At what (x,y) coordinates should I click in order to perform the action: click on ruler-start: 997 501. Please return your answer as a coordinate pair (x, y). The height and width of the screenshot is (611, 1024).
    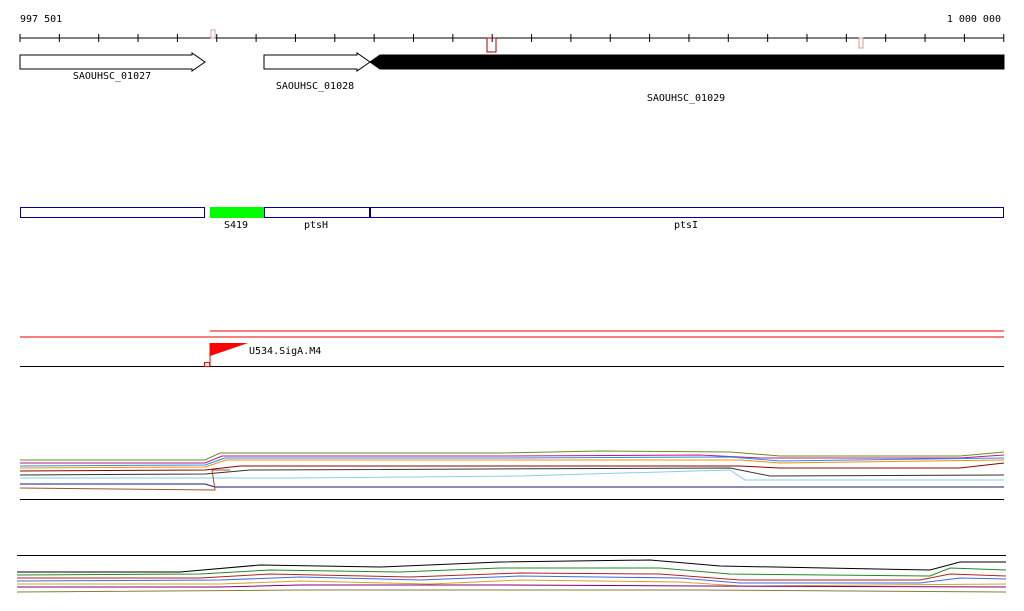
    Looking at the image, I should click on (41, 19).